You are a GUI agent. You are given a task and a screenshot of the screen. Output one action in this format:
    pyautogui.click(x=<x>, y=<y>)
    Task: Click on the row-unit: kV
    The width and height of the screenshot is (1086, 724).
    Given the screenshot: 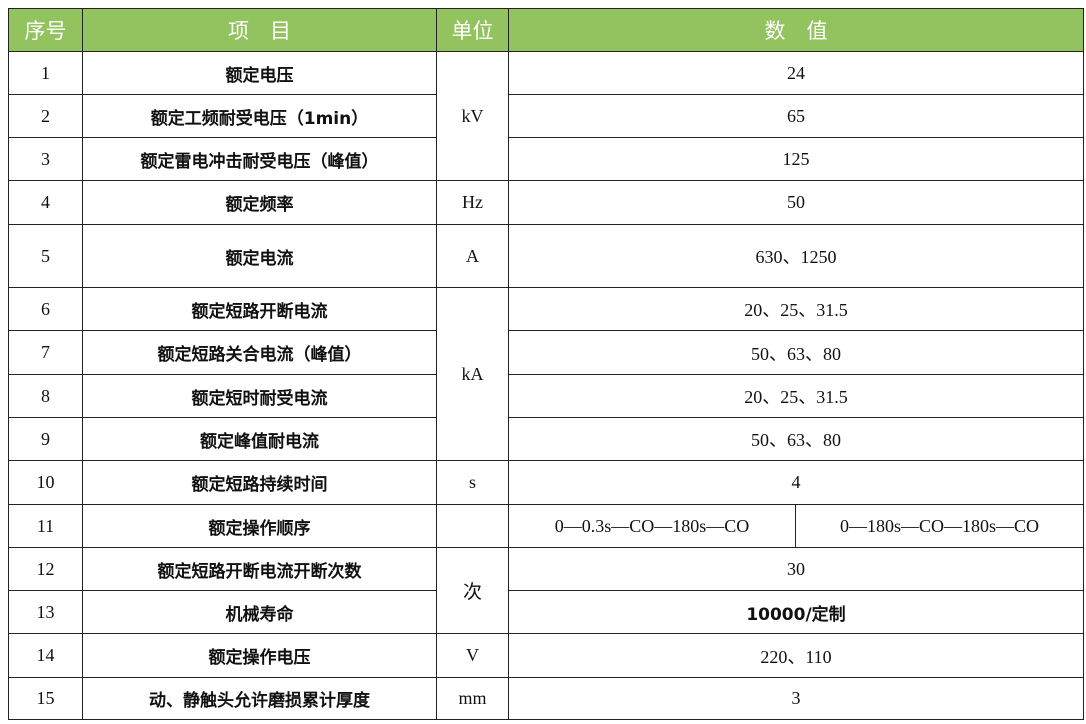 What is the action you would take?
    pyautogui.click(x=472, y=116)
    